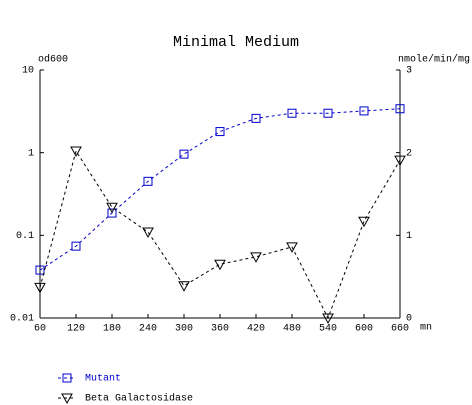 Image resolution: width=472 pixels, height=405 pixels. Describe the element at coordinates (292, 329) in the screenshot. I see `x-tick-label: 480` at that location.